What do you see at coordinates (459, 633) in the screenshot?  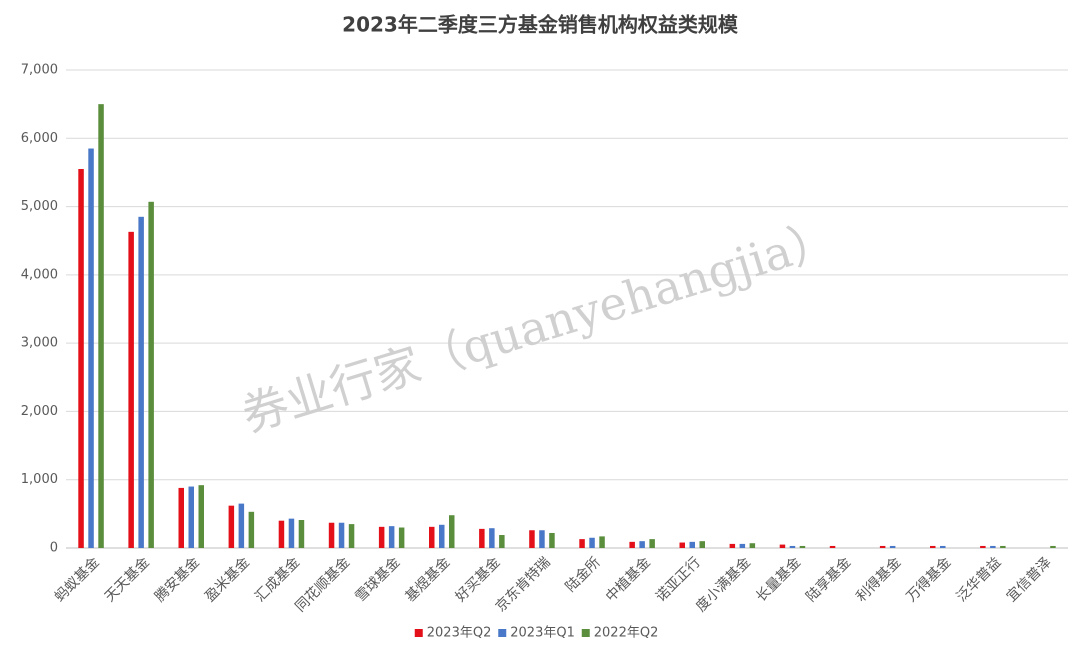 I see `legend-label: 2023年Q2` at bounding box center [459, 633].